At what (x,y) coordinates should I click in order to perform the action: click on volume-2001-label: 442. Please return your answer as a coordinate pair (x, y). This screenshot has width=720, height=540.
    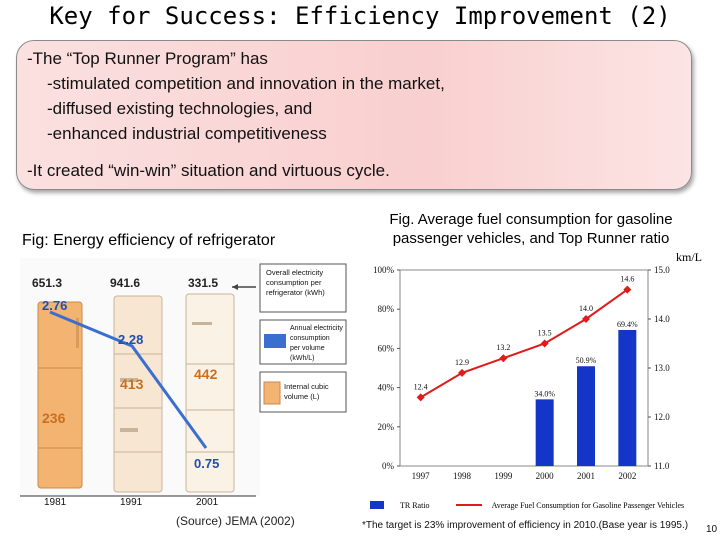
    Looking at the image, I should click on (206, 374).